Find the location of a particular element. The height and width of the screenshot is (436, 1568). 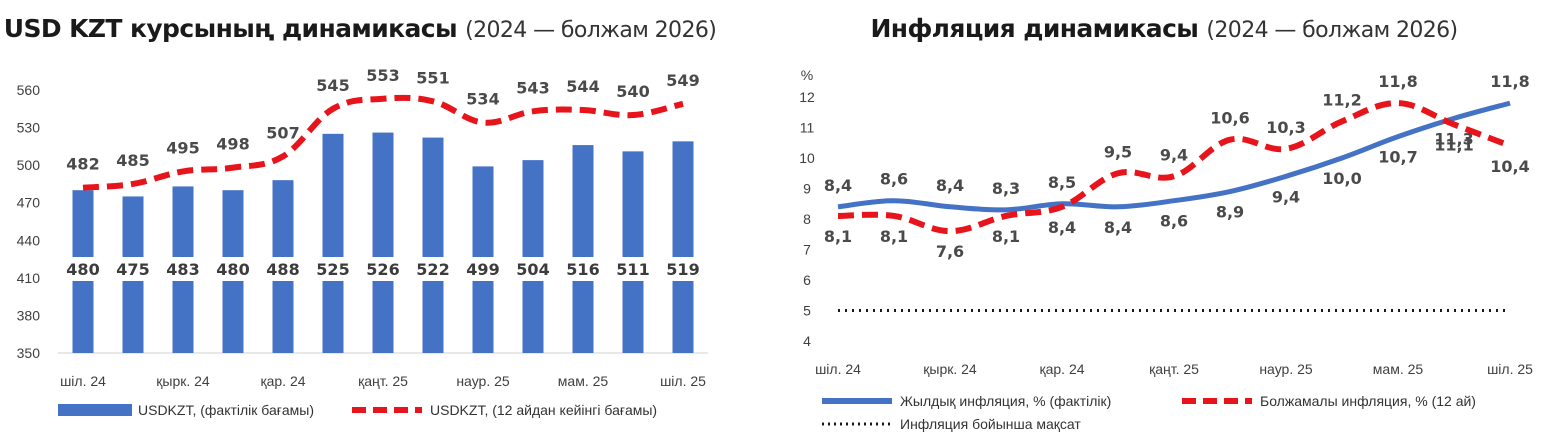

y-tick-label: 4 is located at coordinates (807, 341).